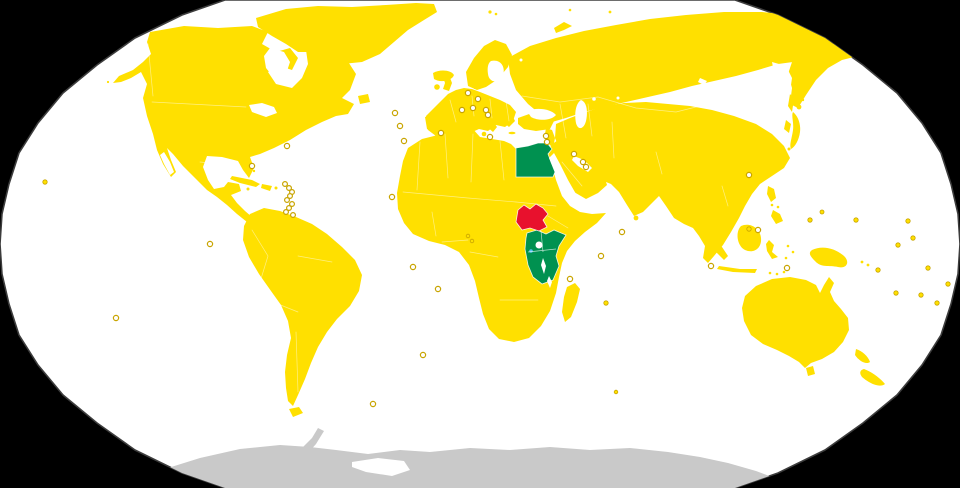 The width and height of the screenshot is (960, 488). Describe the element at coordinates (803, 100) in the screenshot. I see `kuril-islet` at that location.